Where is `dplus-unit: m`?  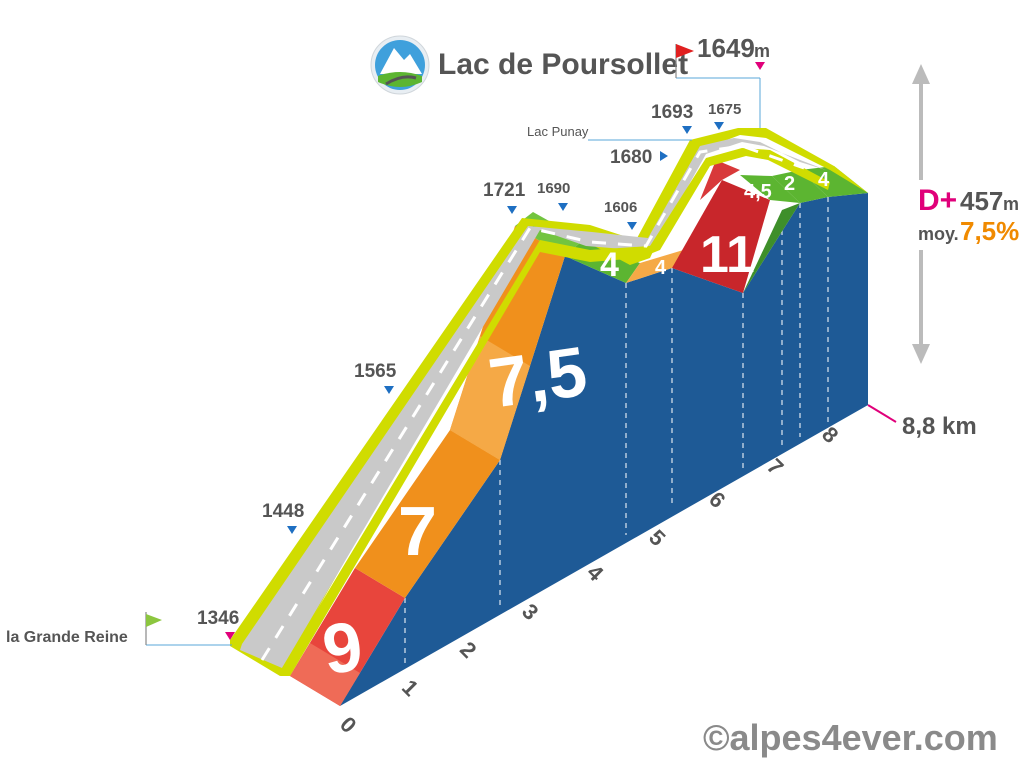 dplus-unit: m is located at coordinates (1011, 204).